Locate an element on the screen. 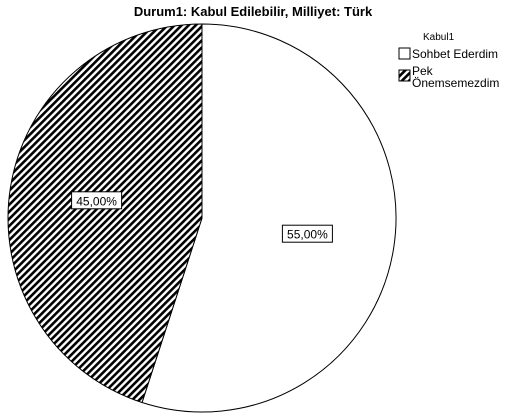 The height and width of the screenshot is (419, 507). legend: Kabul1 Sohbet Ederdim Pek Önemsemezdim is located at coordinates (448, 61).